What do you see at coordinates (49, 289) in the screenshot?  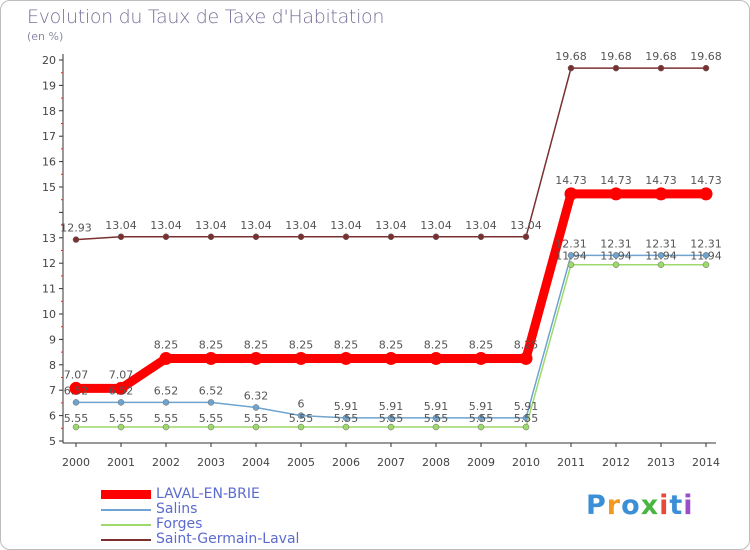 I see `y-tick-label: 11` at bounding box center [49, 289].